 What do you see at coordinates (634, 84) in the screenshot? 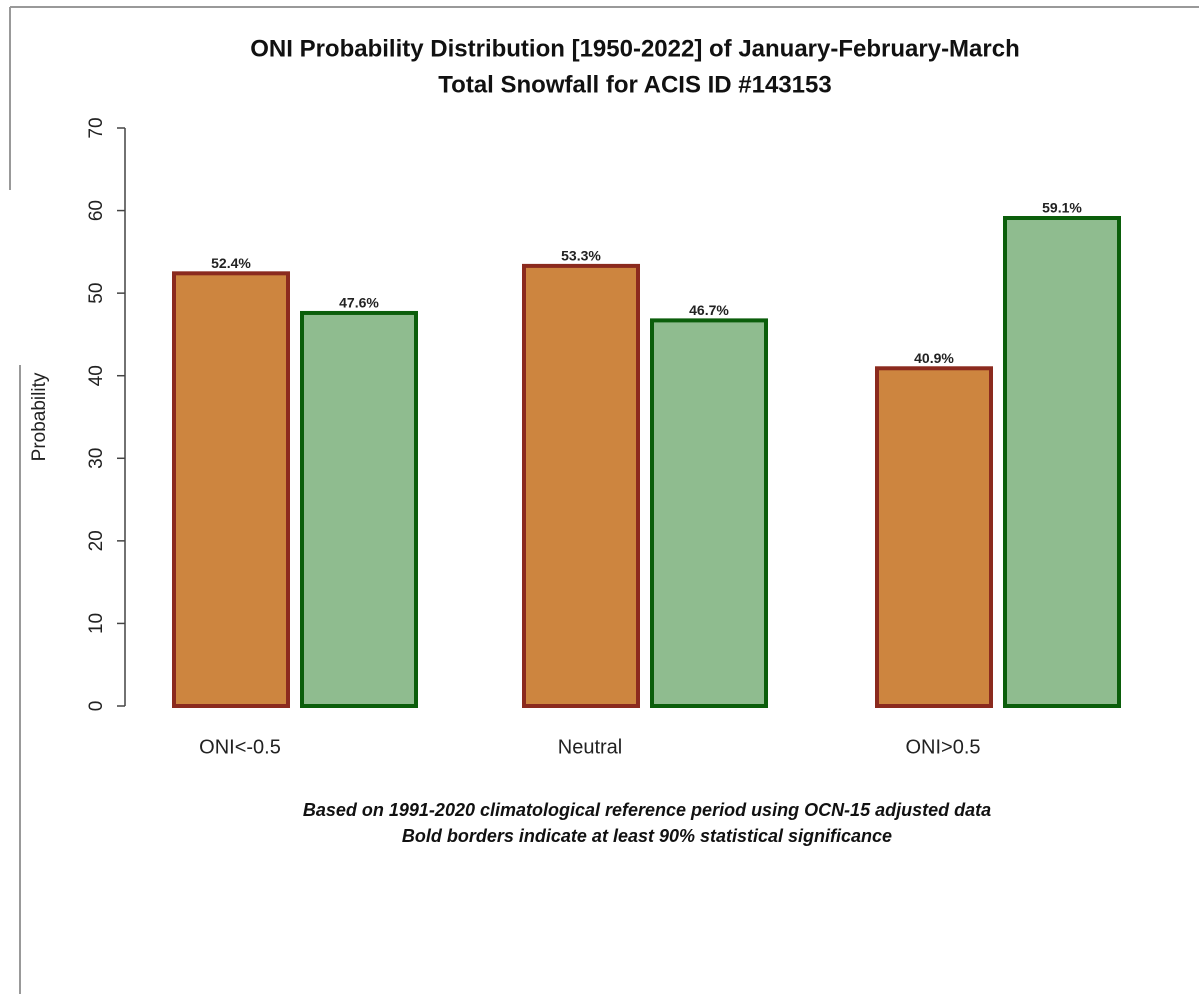
I see `chart-title: Total Snowfall for ACIS ID #143153` at bounding box center [634, 84].